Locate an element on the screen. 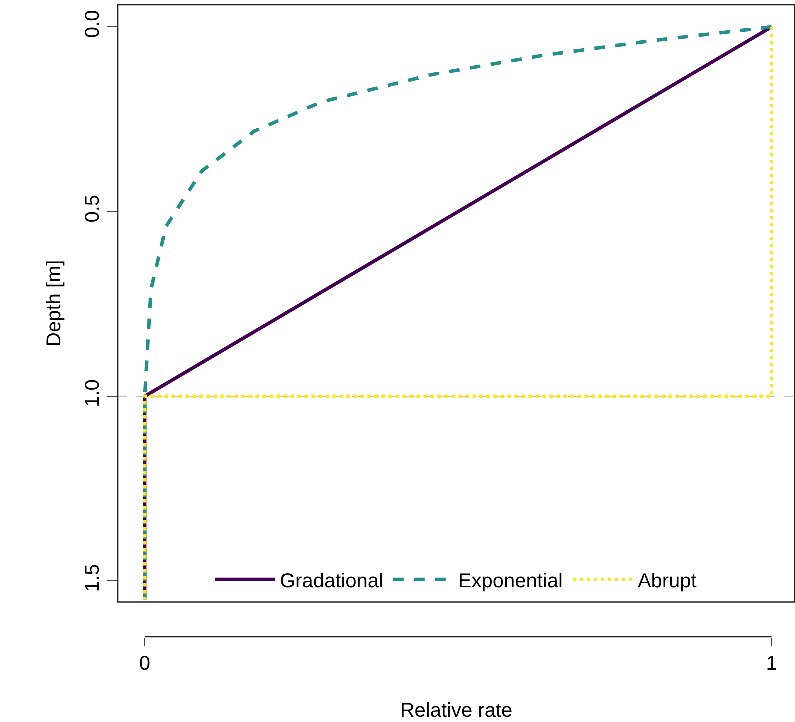 The image size is (795, 722). y-tick-label: 0.0 is located at coordinates (93, 24).